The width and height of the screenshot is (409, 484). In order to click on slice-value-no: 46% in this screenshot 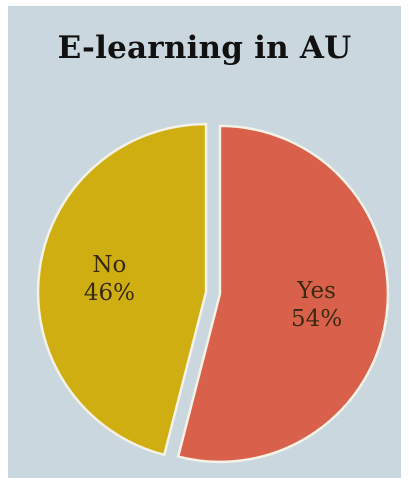, I will do `click(109, 293)`.